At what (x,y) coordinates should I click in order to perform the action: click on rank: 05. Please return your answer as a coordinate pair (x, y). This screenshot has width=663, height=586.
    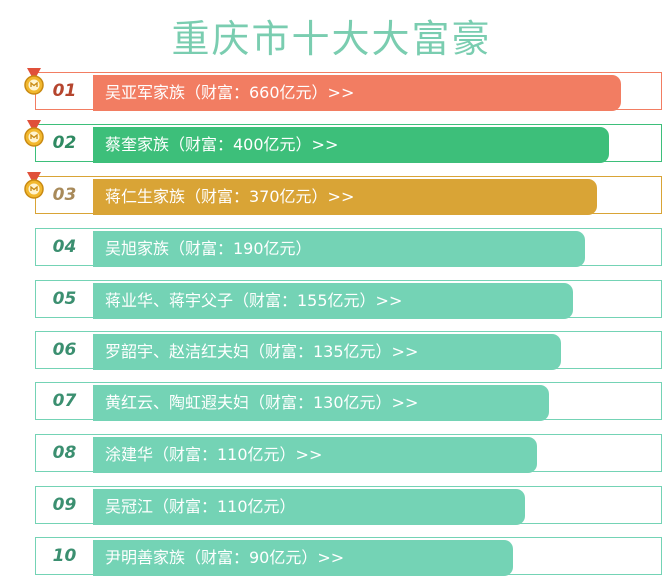
    Looking at the image, I should click on (64, 299).